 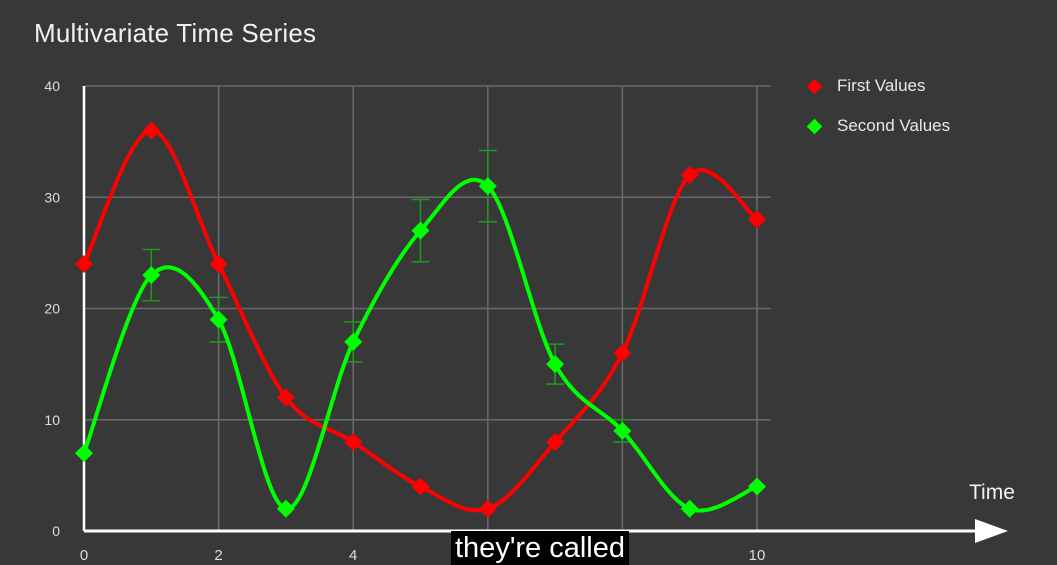 What do you see at coordinates (84, 555) in the screenshot?
I see `x-tick-label: 0` at bounding box center [84, 555].